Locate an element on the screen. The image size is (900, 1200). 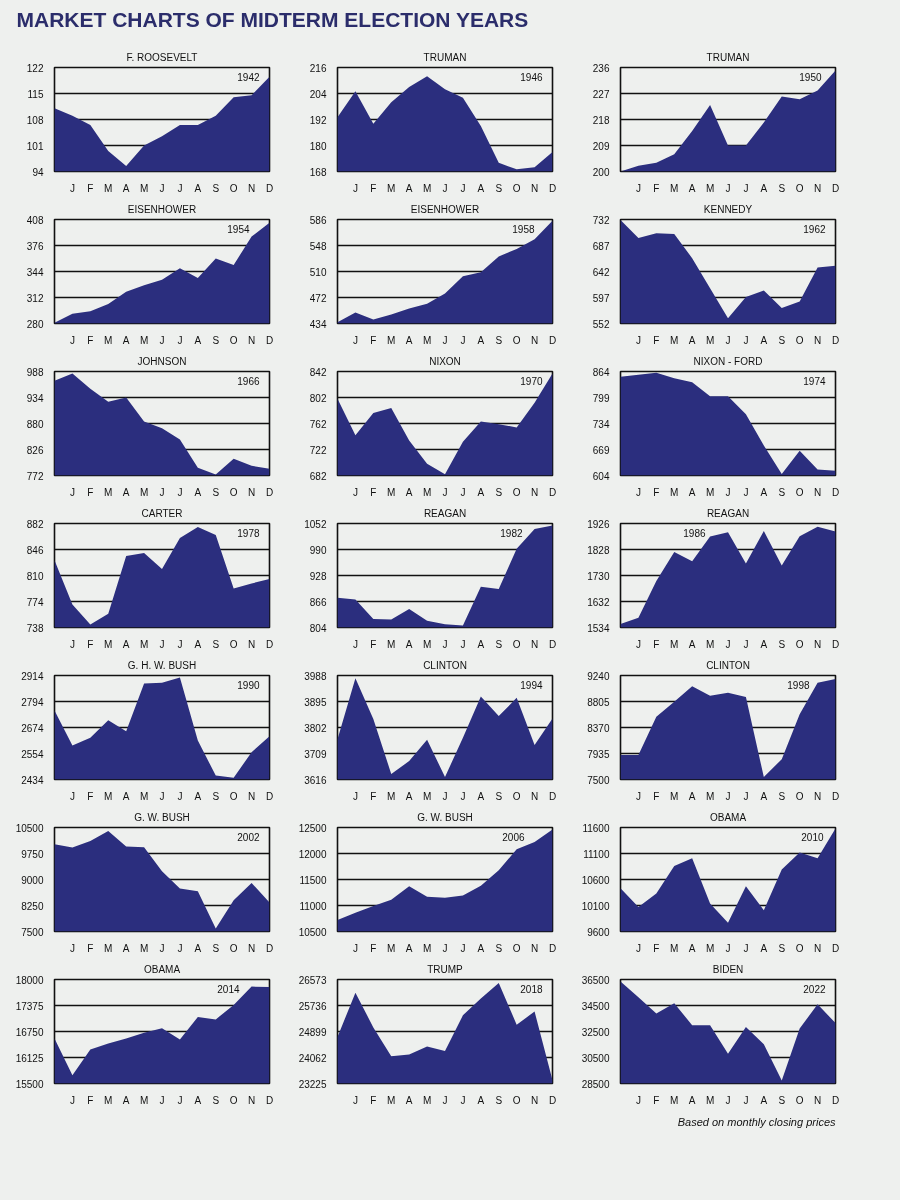
y-tick-label: 16750 is located at coordinates (29, 1032).